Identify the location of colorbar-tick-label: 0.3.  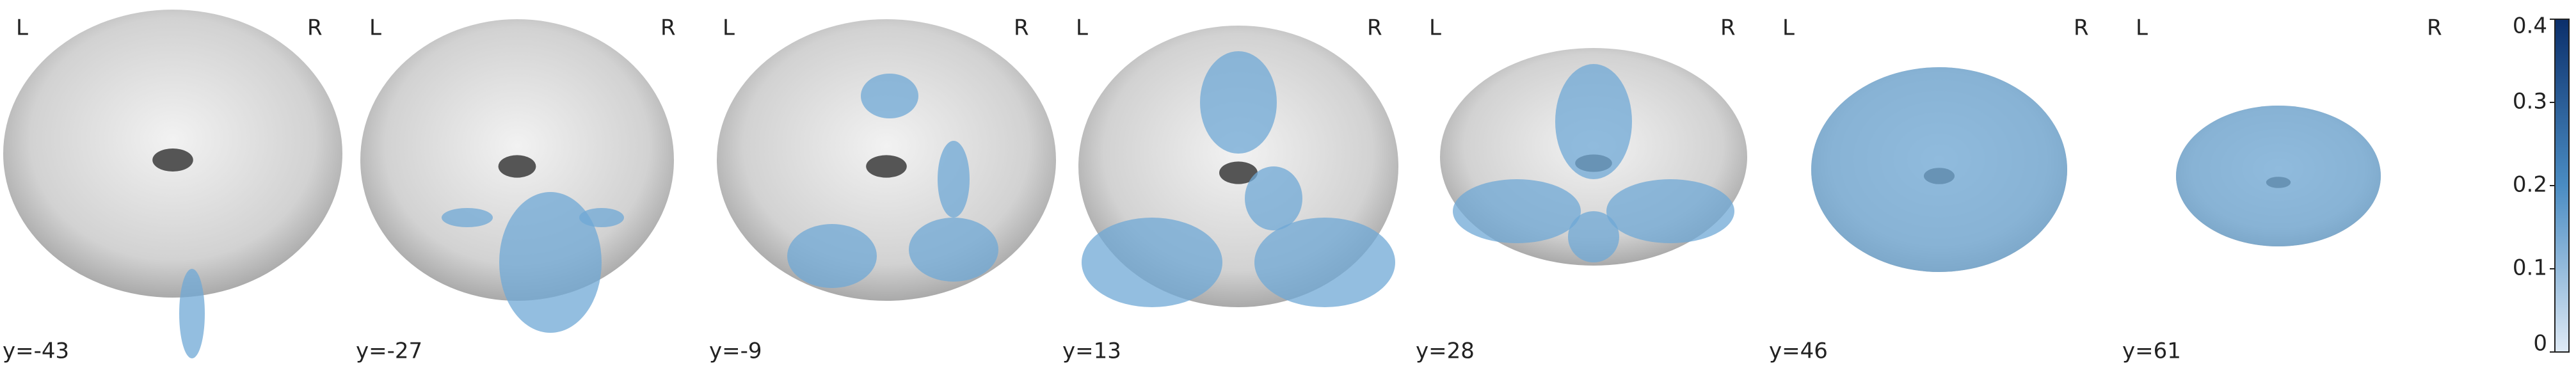
(2530, 102).